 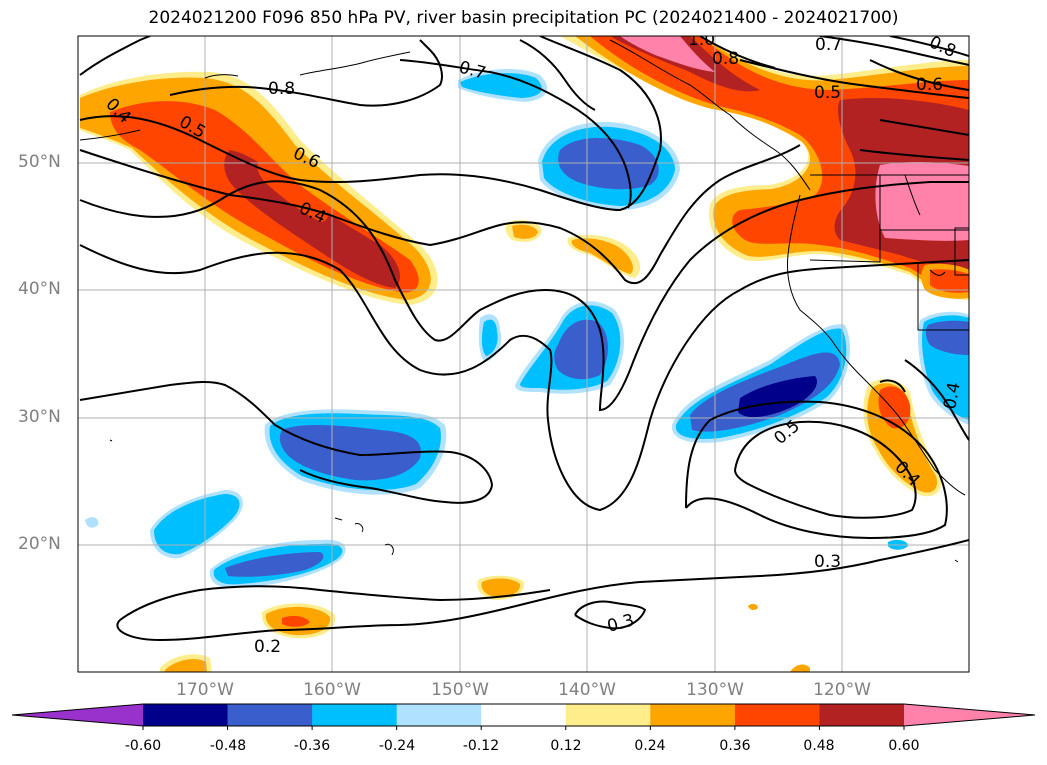 What do you see at coordinates (952, 396) in the screenshot?
I see `contour-label: 0.4` at bounding box center [952, 396].